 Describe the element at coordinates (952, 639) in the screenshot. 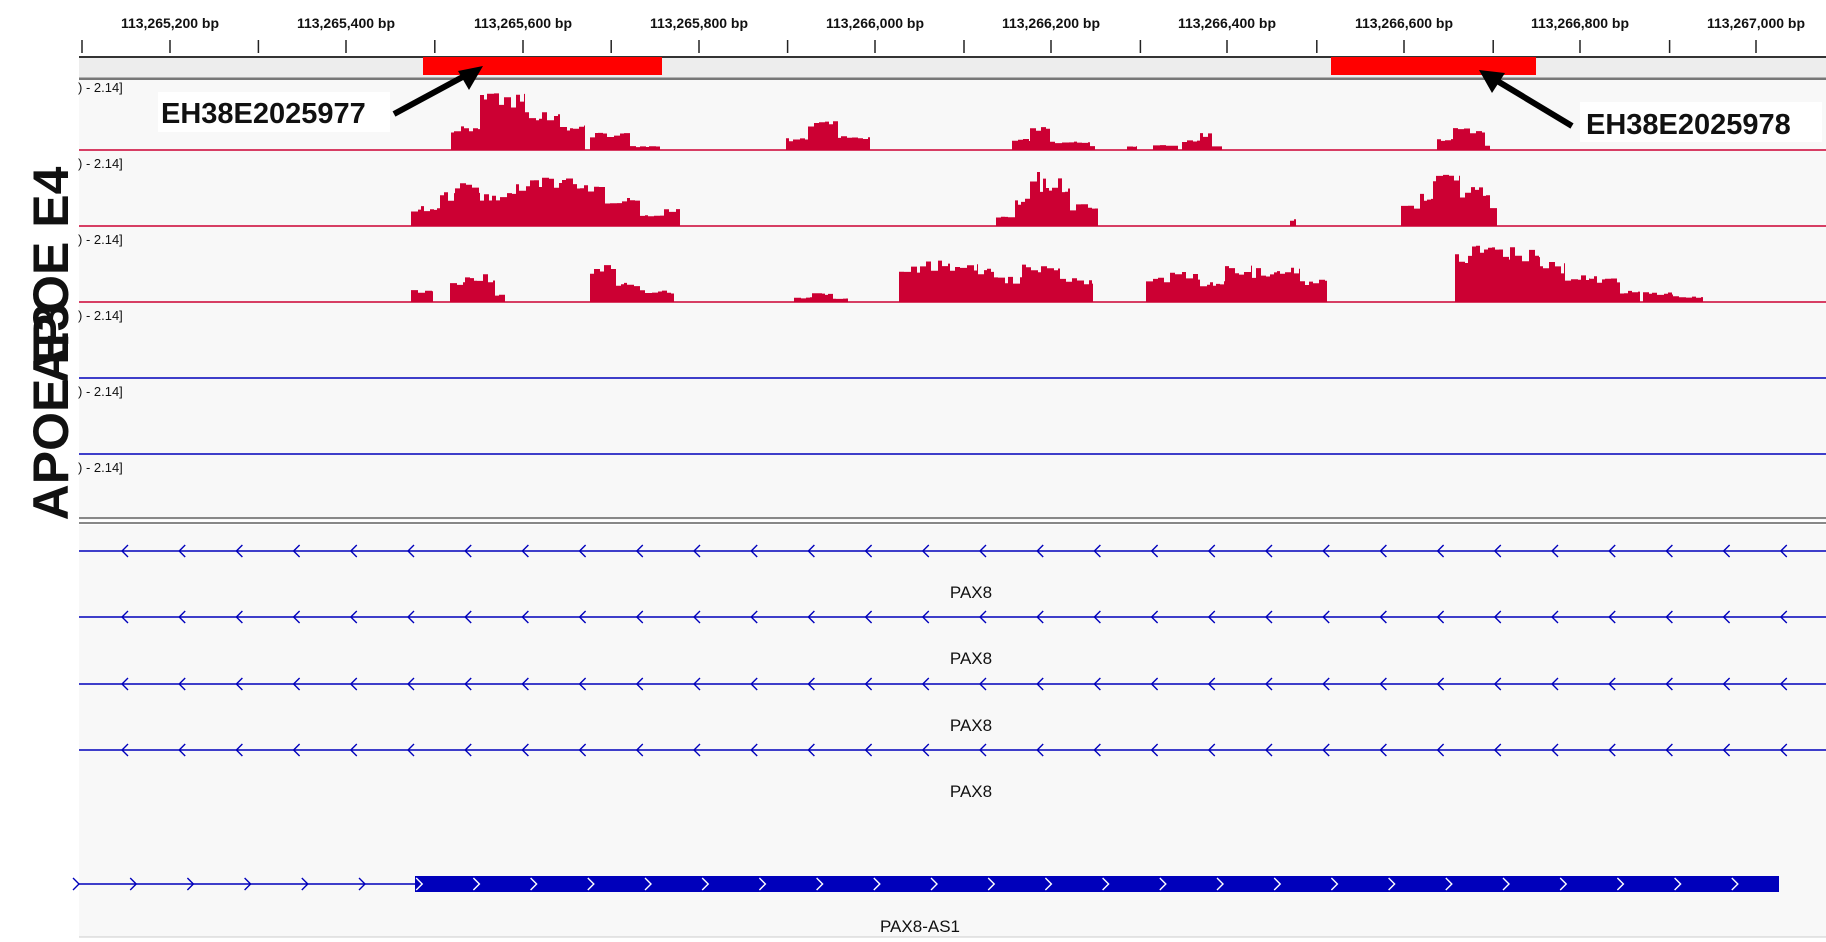

I see `gene-track-2: PAX8` at that location.